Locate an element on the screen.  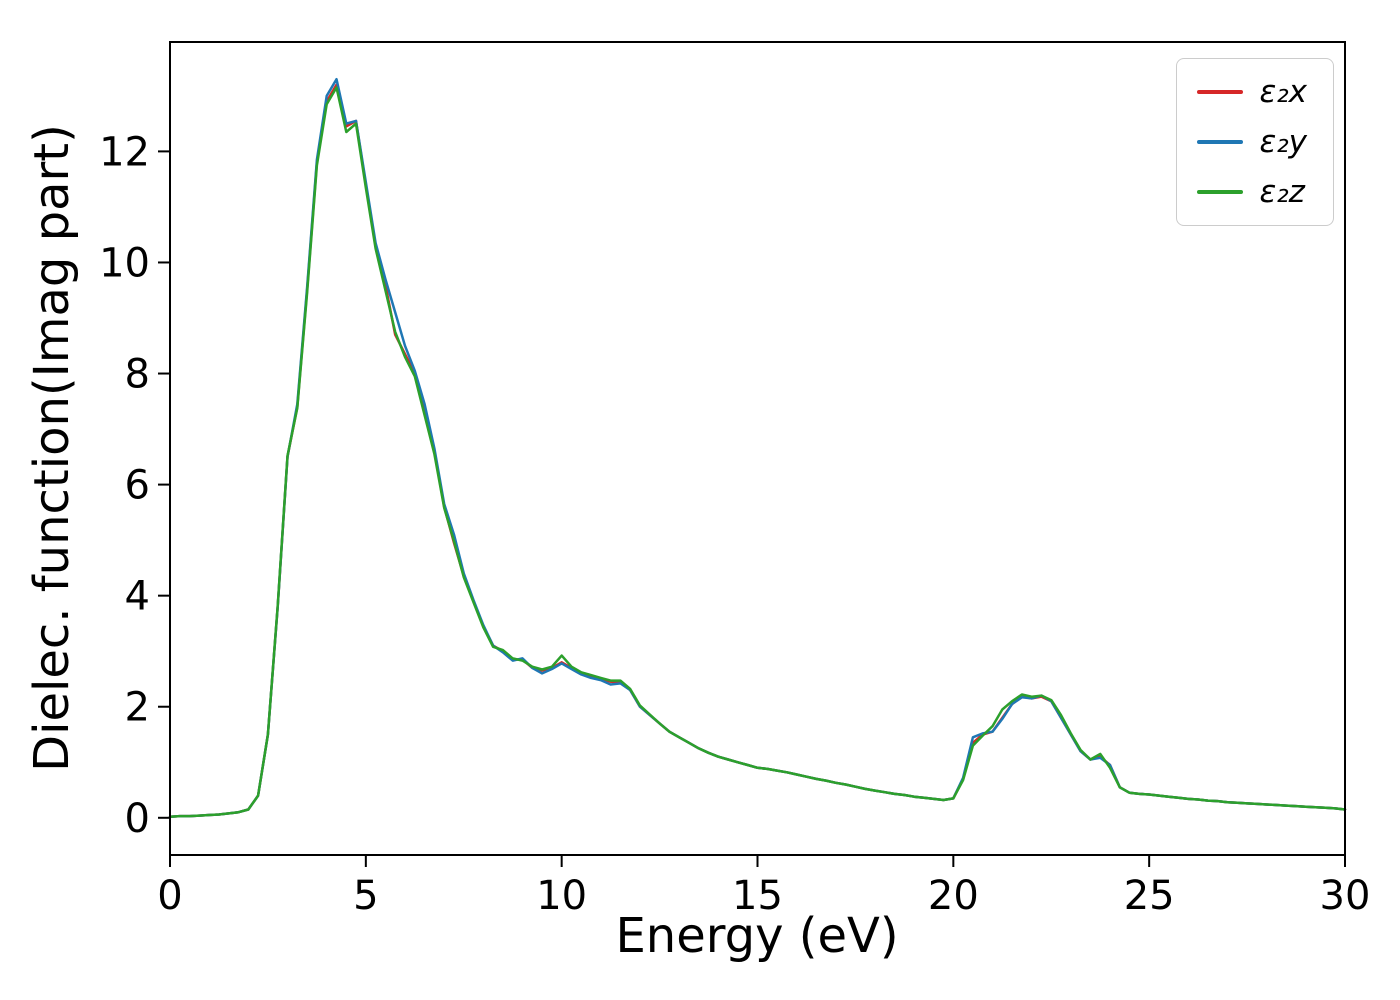
x-axis-label: Energy (eV) is located at coordinates (757, 936).